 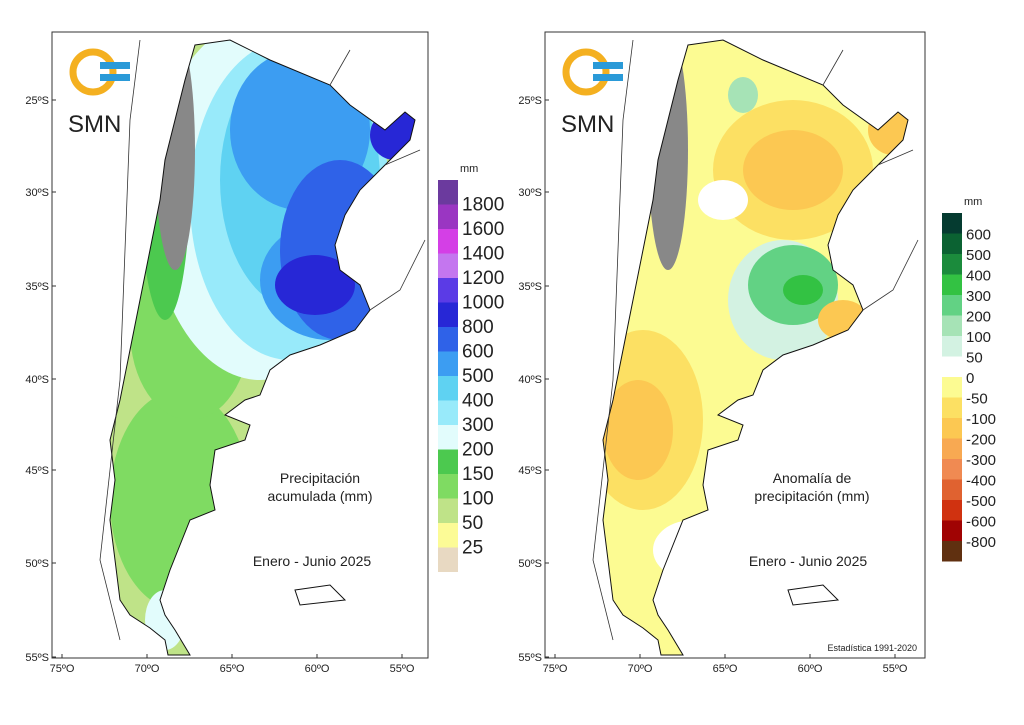 I want to click on neighbor-borders, so click(x=377, y=180).